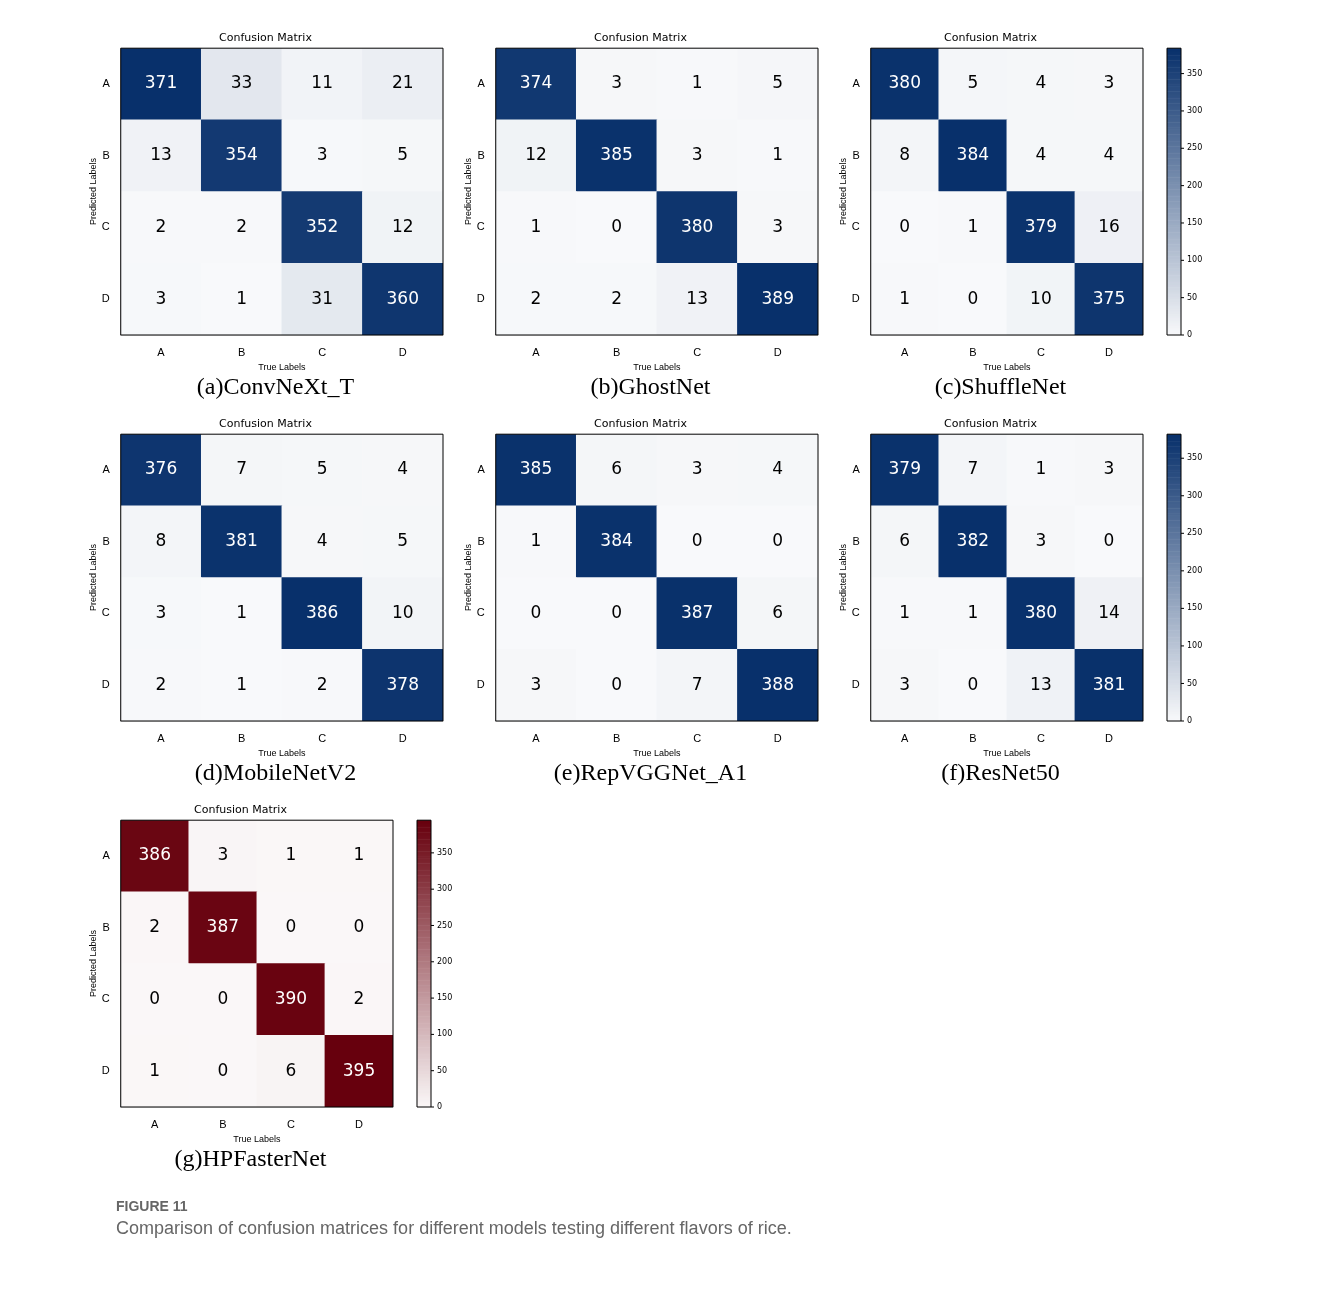  What do you see at coordinates (402, 82) in the screenshot?
I see `data-label: 21` at bounding box center [402, 82].